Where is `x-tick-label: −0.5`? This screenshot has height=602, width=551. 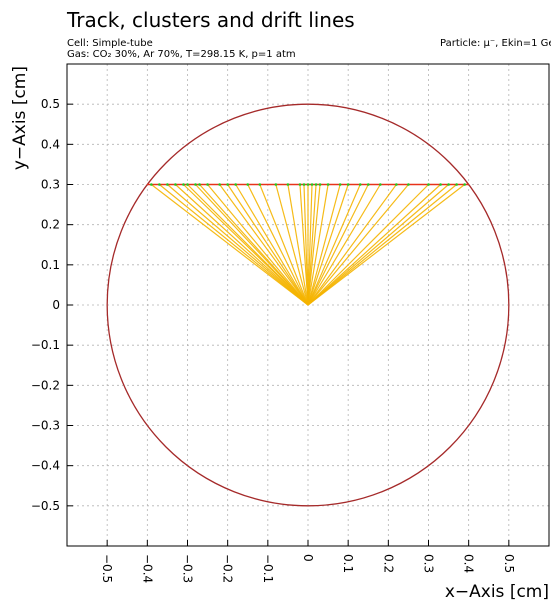 x-tick-label: −0.5 is located at coordinates (107, 568).